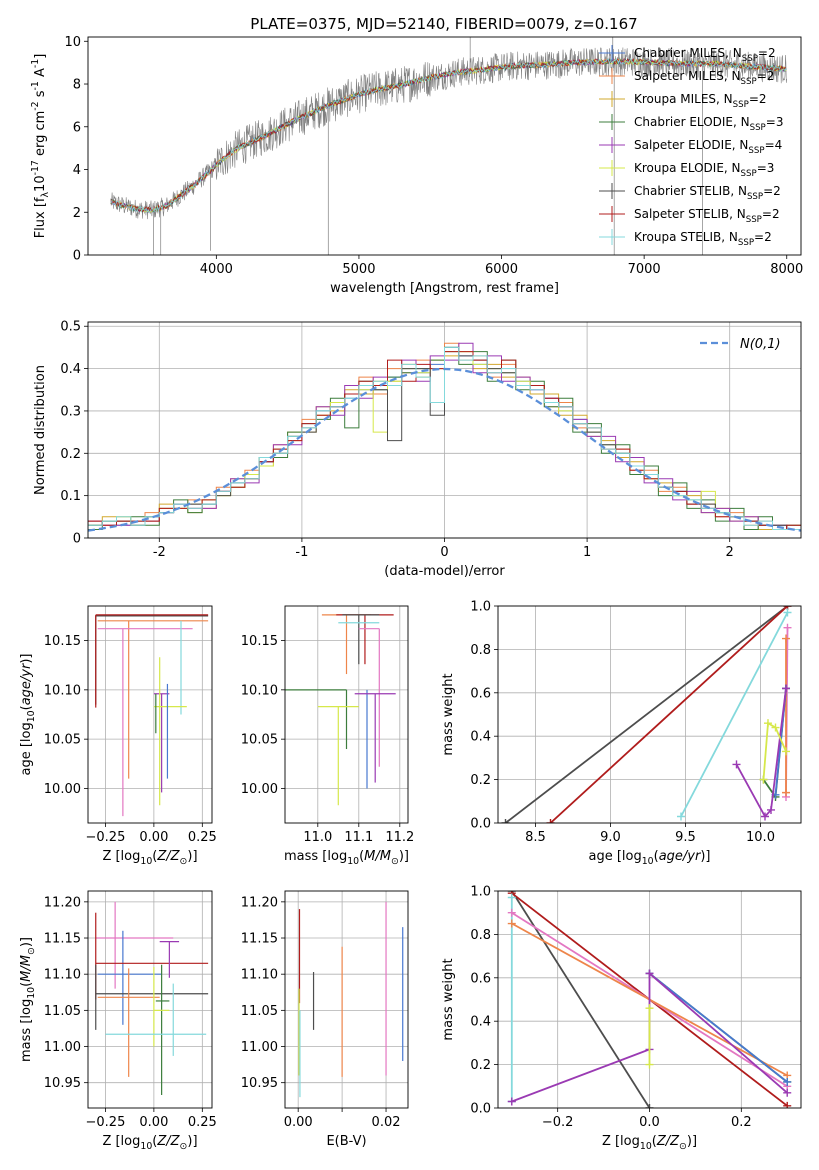 Image resolution: width=819 pixels, height=1170 pixels. What do you see at coordinates (28, 714) in the screenshot?
I see `y-axis-label: age [log10(age/yr)]` at bounding box center [28, 714].